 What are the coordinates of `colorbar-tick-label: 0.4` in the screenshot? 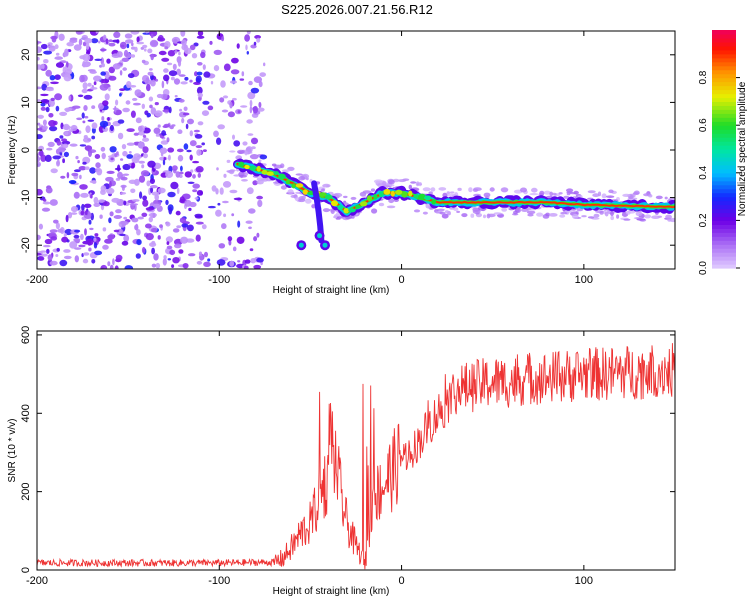 It's located at (703, 172).